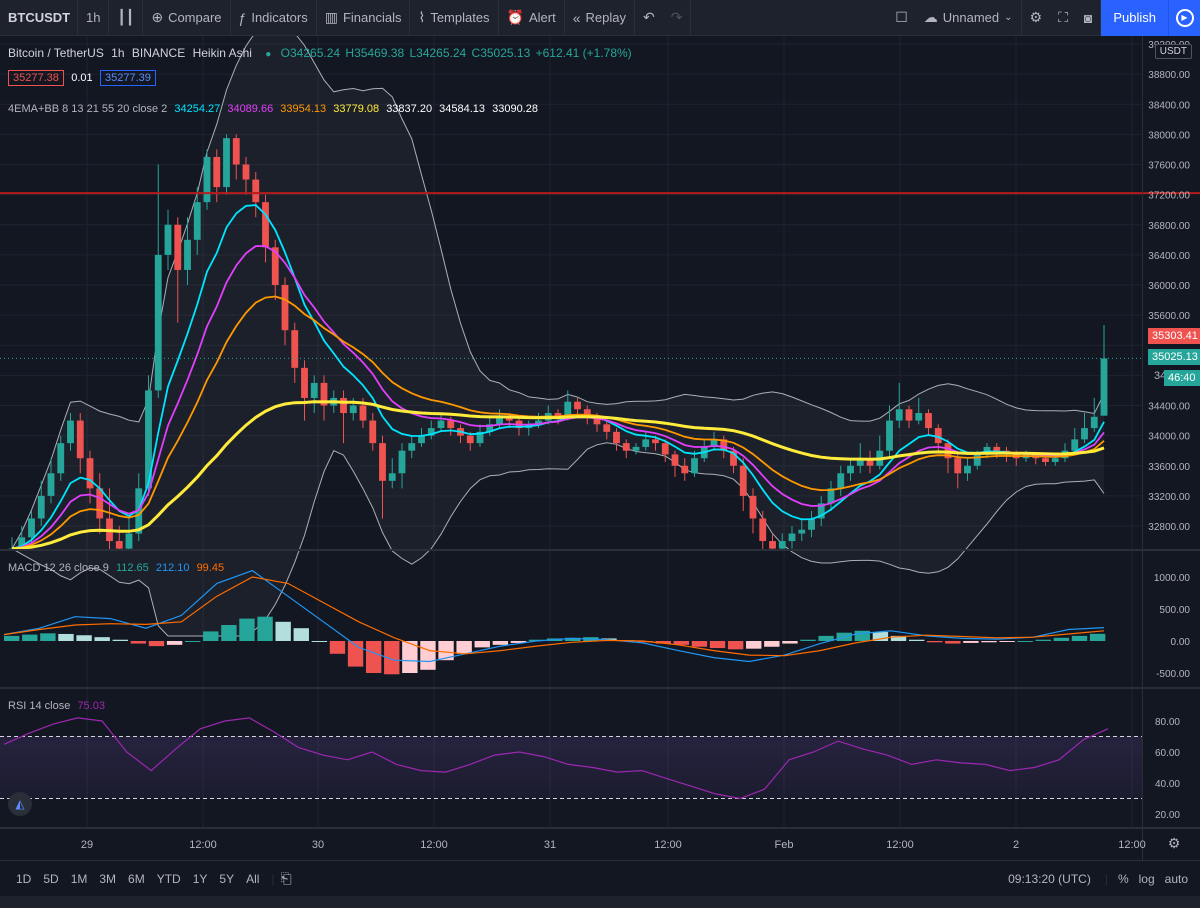 Image resolution: width=1200 pixels, height=908 pixels. I want to click on play-circle-icon: ▶, so click(1184, 17).